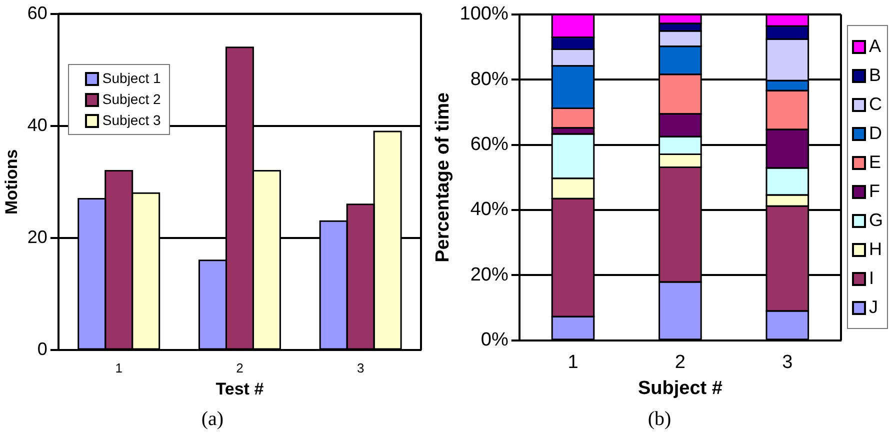 This screenshot has height=441, width=889. I want to click on y-tick-label: 40%, so click(489, 209).